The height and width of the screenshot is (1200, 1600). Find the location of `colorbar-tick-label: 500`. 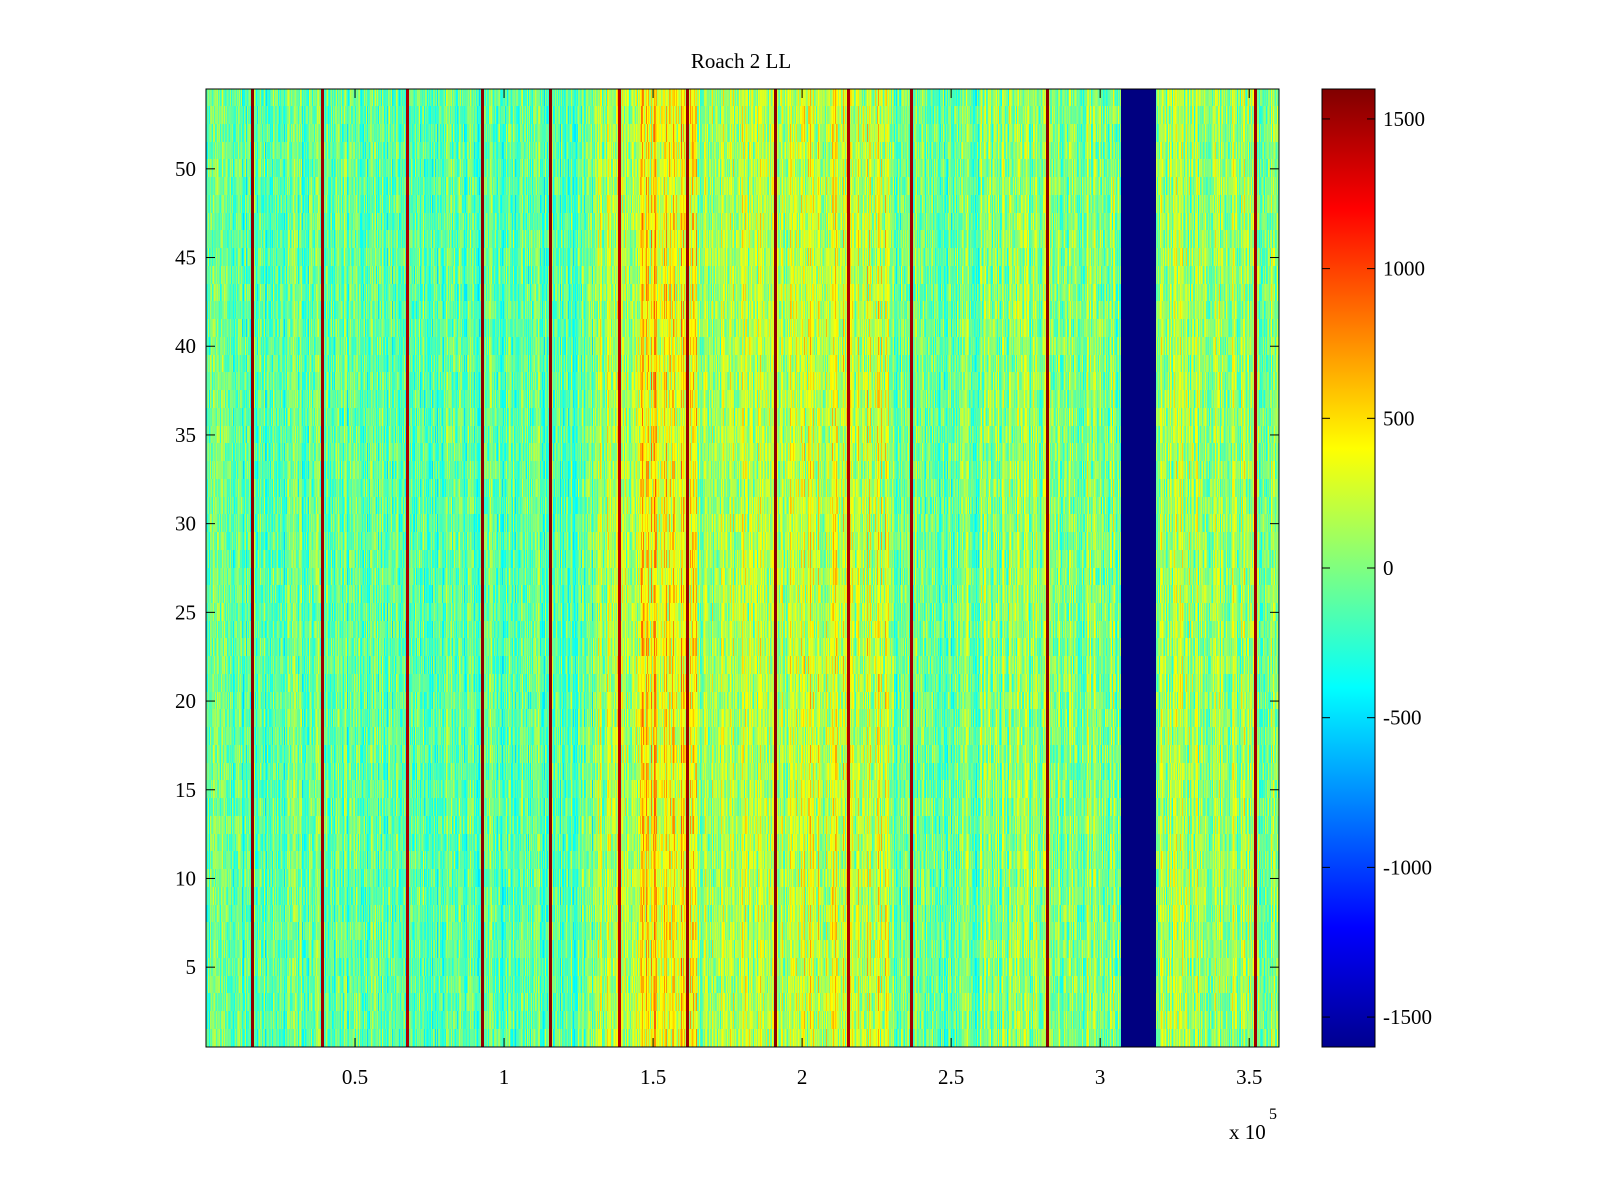

colorbar-tick-label: 500 is located at coordinates (1399, 418).